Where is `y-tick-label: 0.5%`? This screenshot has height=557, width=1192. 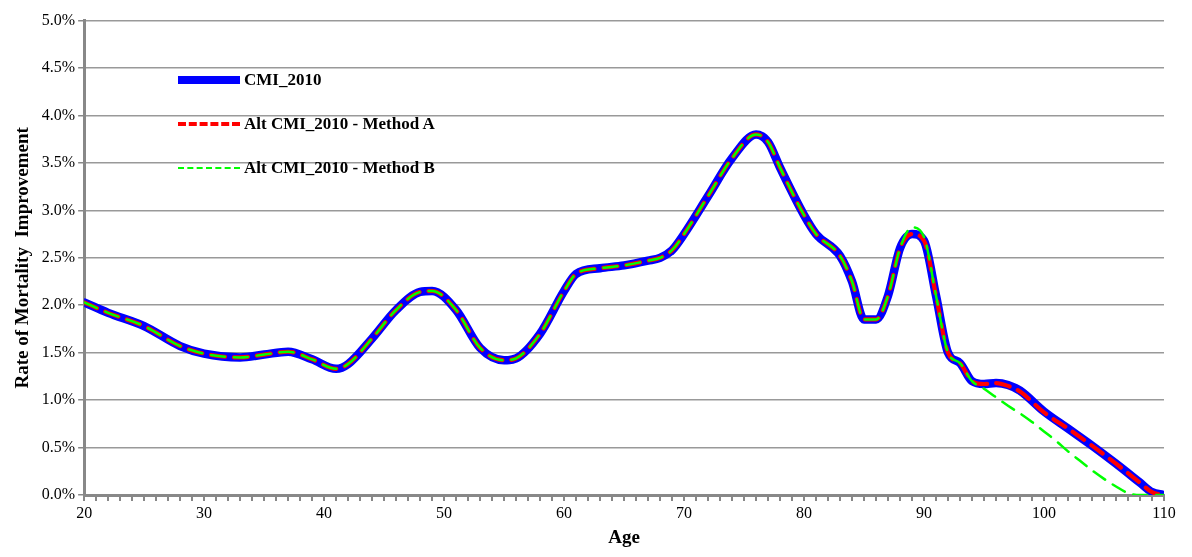 y-tick-label: 0.5% is located at coordinates (58, 446).